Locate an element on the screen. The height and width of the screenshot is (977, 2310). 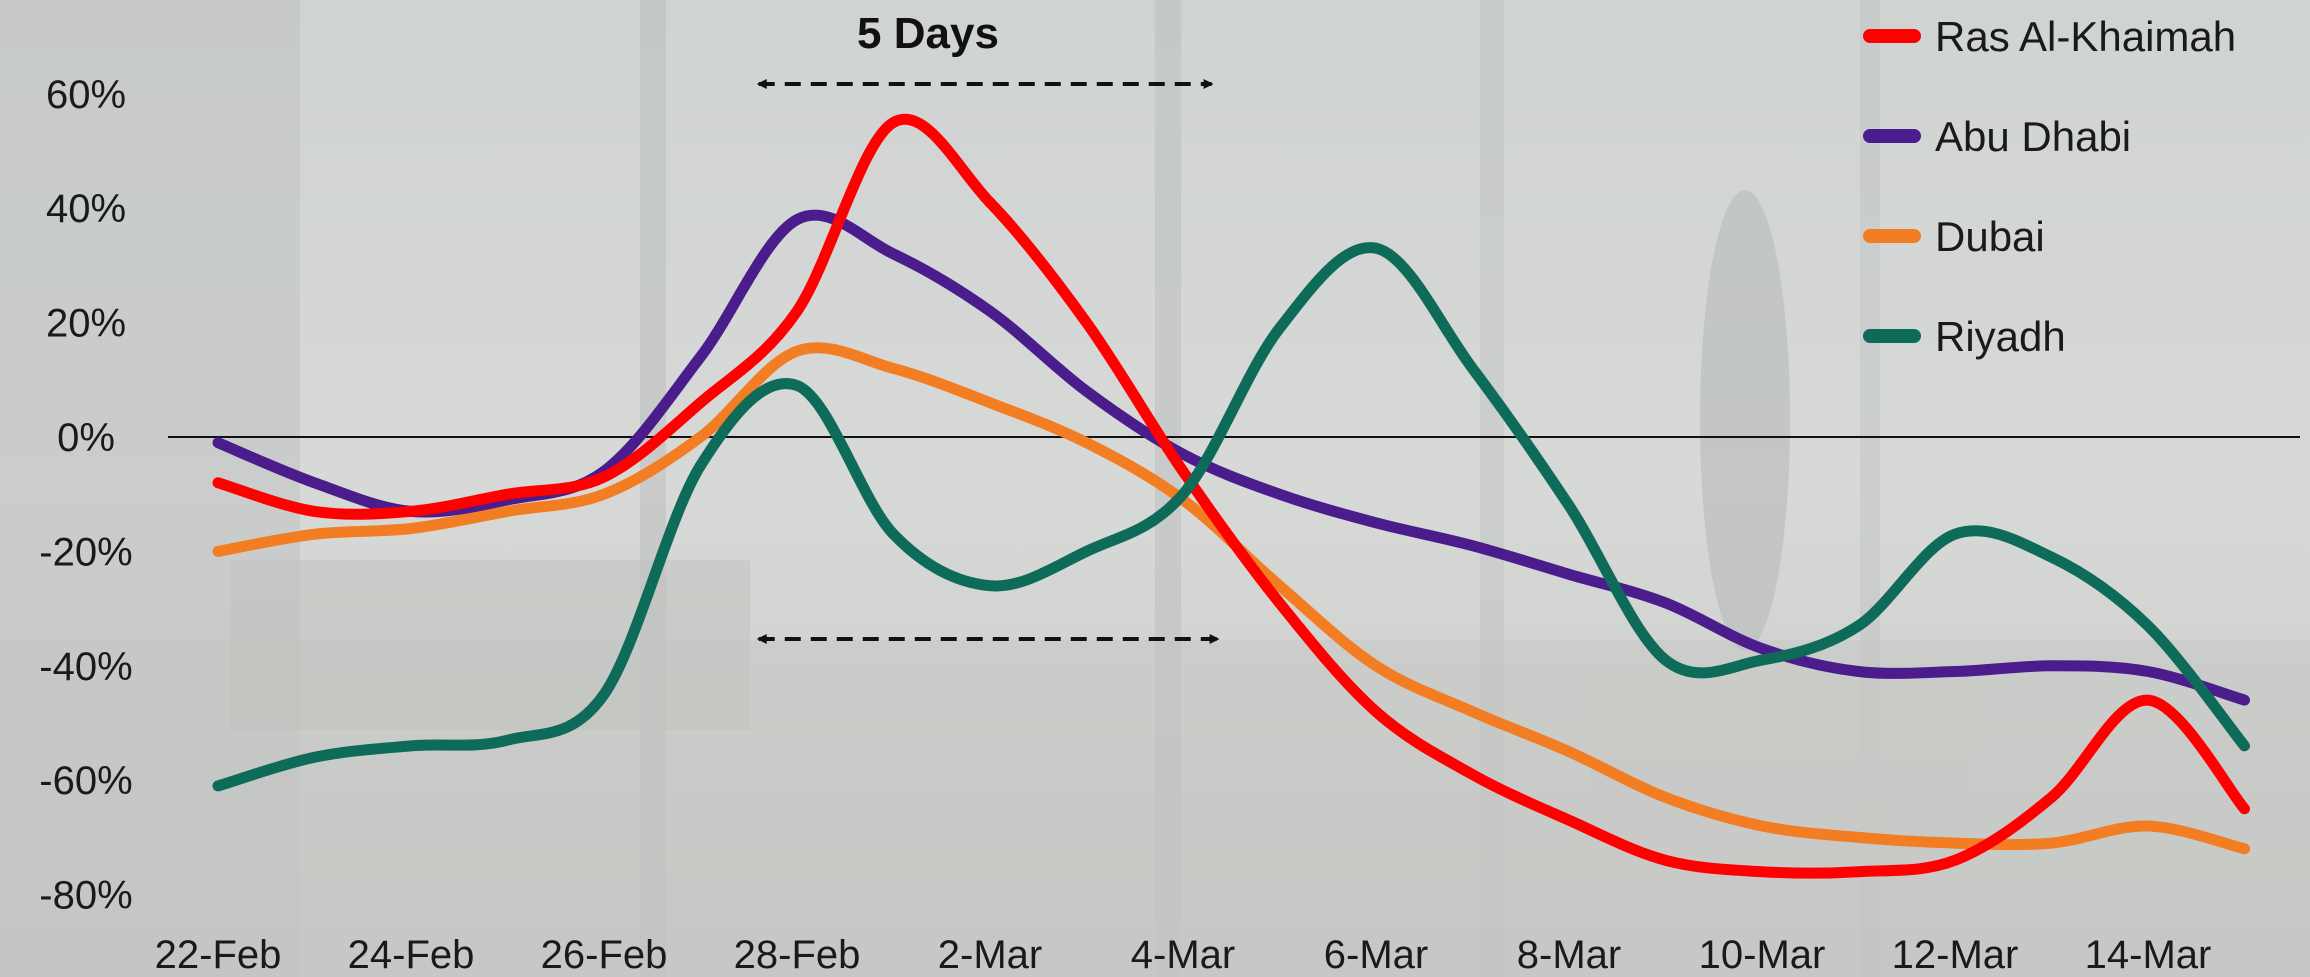
x-tick-label: 8-Mar is located at coordinates (1569, 955).